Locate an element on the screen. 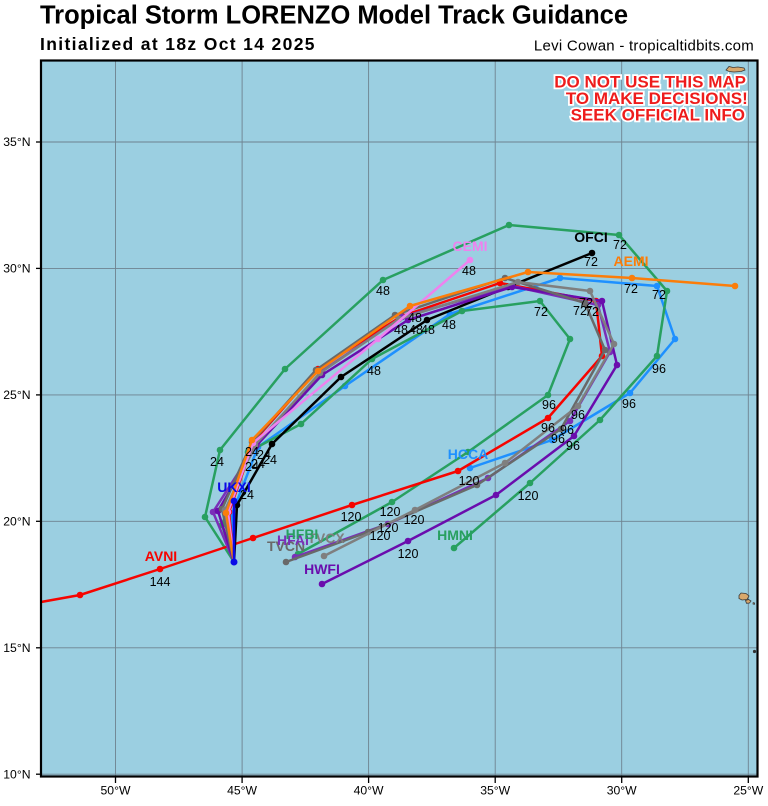  svg-text: 45°W is located at coordinates (242, 791).